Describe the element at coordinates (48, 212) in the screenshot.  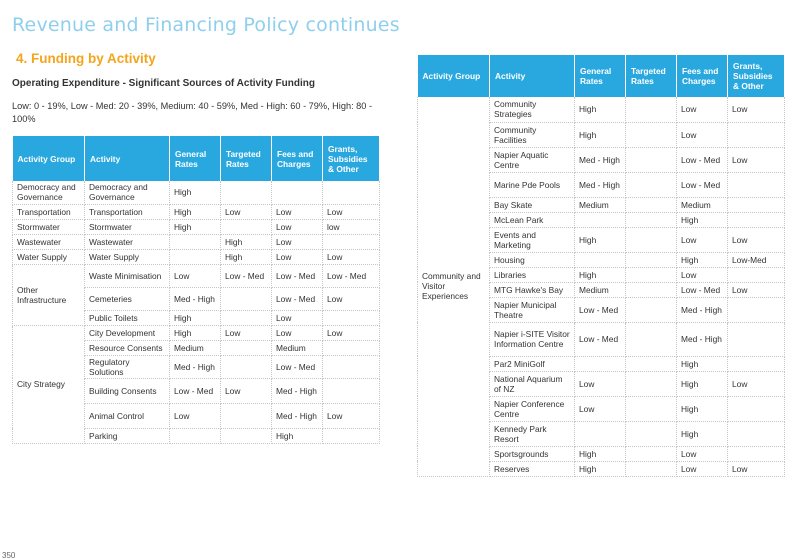
I see `activity-group-cell: Transportation` at that location.